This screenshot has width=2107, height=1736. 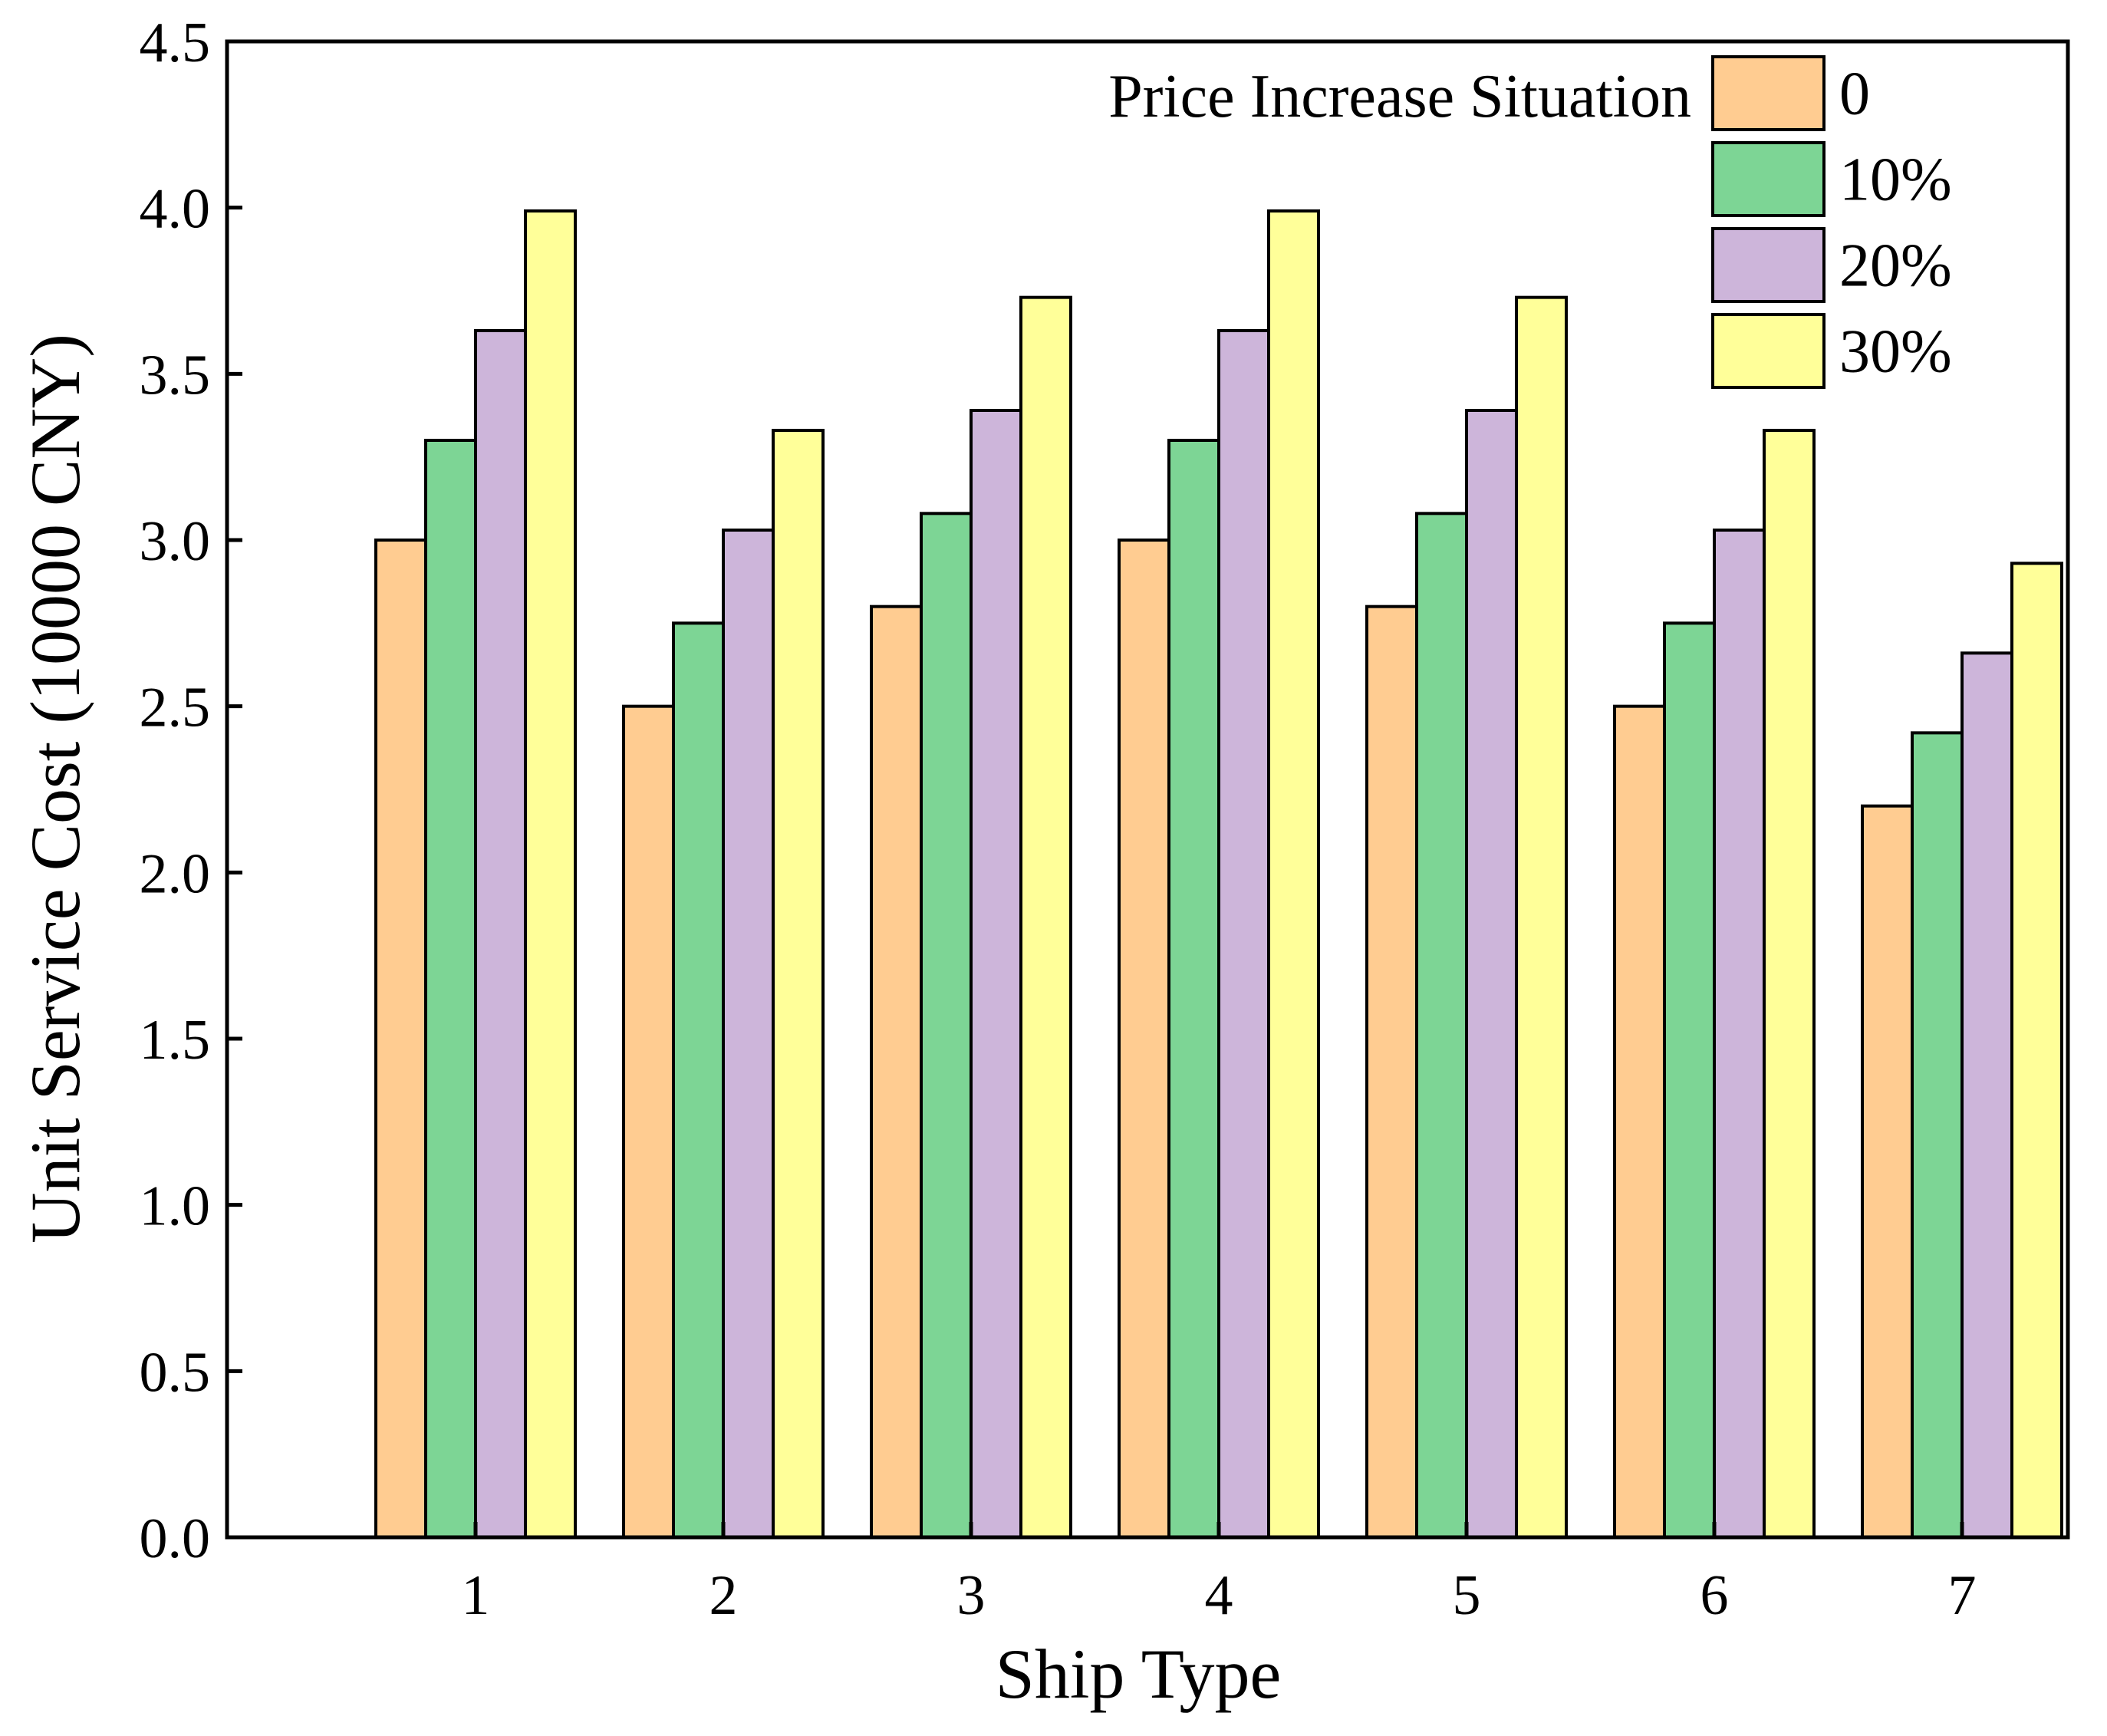 What do you see at coordinates (175, 873) in the screenshot?
I see `y-tick-label: 2.0` at bounding box center [175, 873].